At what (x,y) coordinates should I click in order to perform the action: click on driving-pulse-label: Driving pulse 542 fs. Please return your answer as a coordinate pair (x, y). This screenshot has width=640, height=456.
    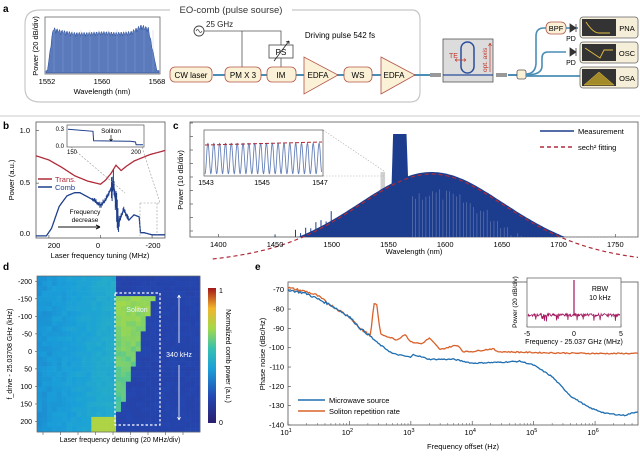
    Looking at the image, I should click on (340, 35).